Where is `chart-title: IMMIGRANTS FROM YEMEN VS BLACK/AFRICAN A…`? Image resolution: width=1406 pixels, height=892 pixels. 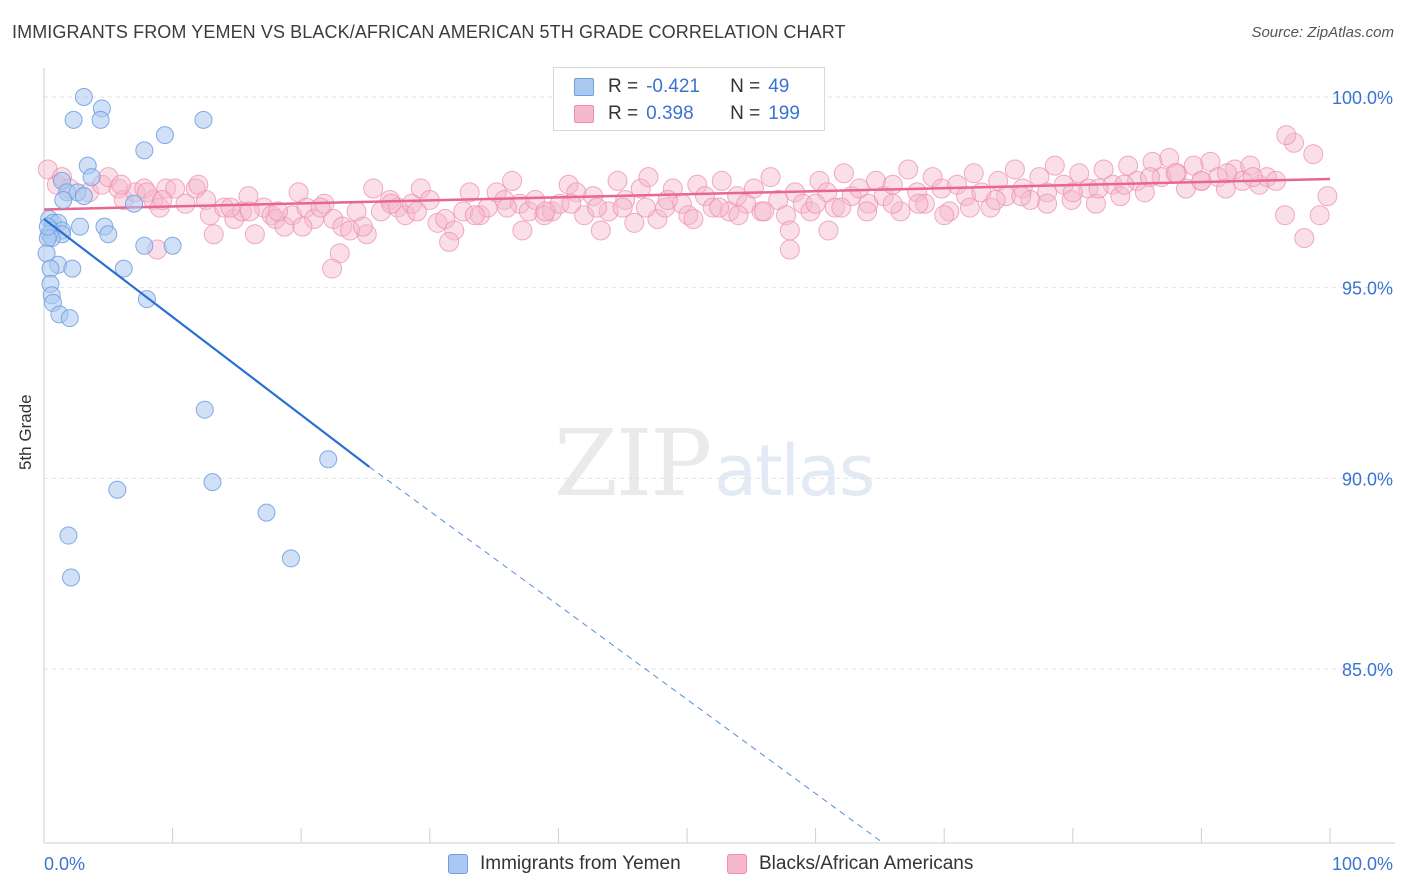 chart-title: IMMIGRANTS FROM YEMEN VS BLACK/AFRICAN A… is located at coordinates (429, 32).